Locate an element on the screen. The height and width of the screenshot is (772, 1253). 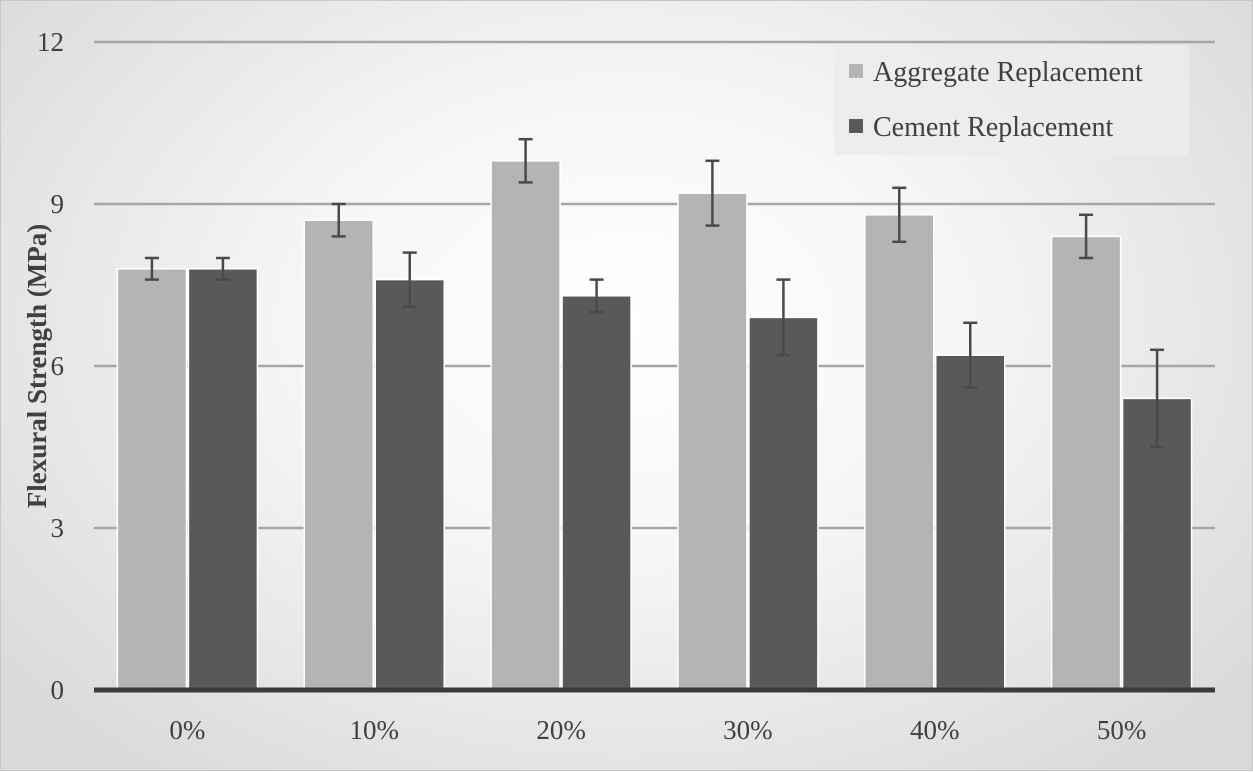
legend-box is located at coordinates (1011, 100).